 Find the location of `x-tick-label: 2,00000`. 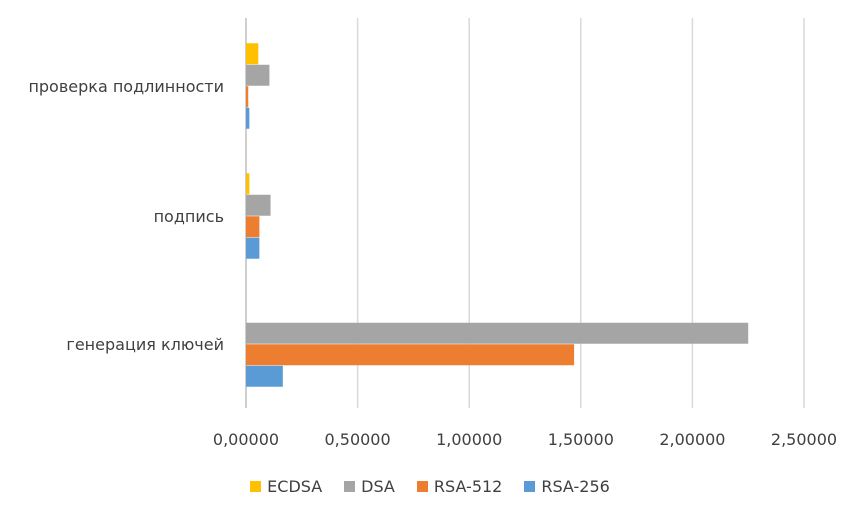

x-tick-label: 2,00000 is located at coordinates (692, 439).